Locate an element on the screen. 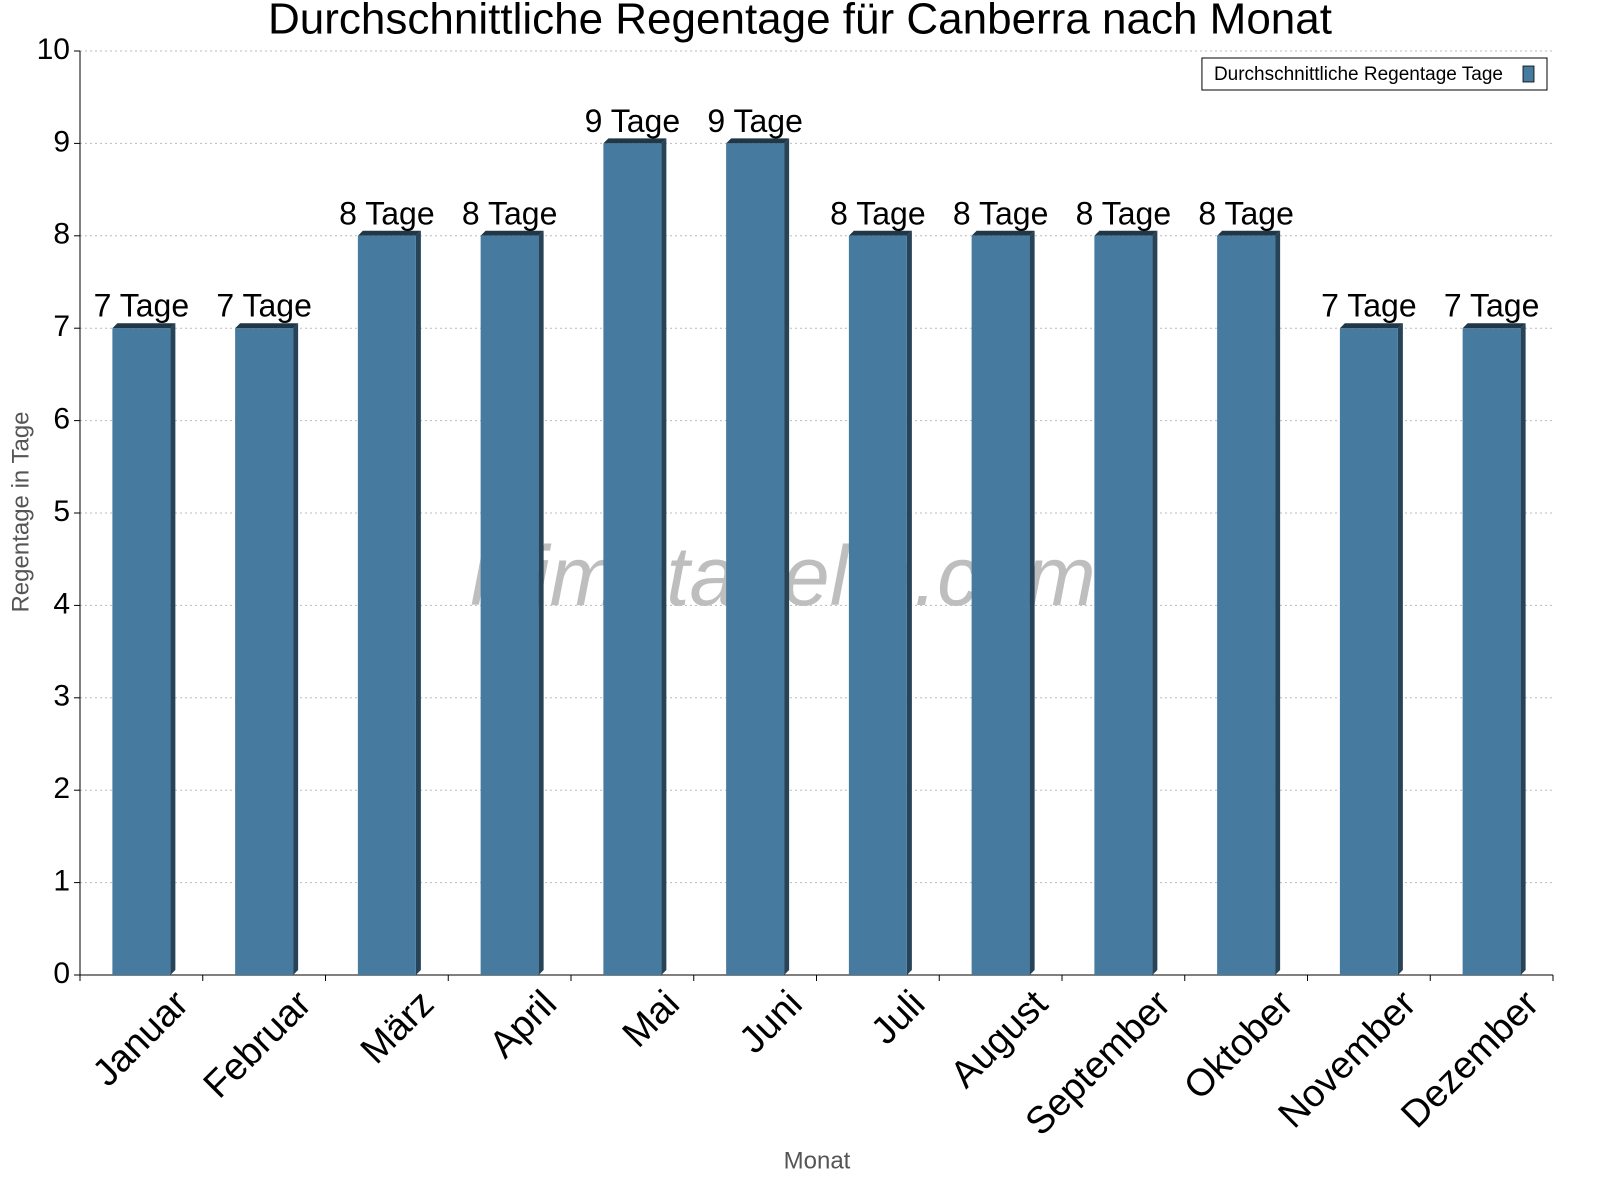 This screenshot has width=1600, height=1200. y-tick-label: 10 is located at coordinates (53, 49).